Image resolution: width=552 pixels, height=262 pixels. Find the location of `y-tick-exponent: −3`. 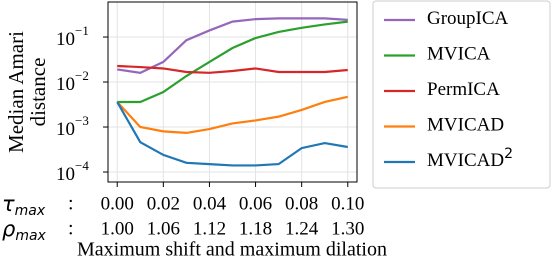

y-tick-exponent: −3 is located at coordinates (82, 120).